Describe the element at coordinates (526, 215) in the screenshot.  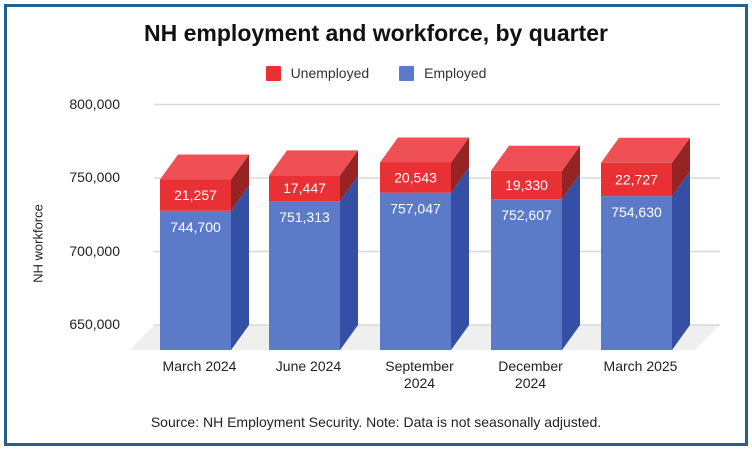
I see `data-label-employed: 752,607` at that location.